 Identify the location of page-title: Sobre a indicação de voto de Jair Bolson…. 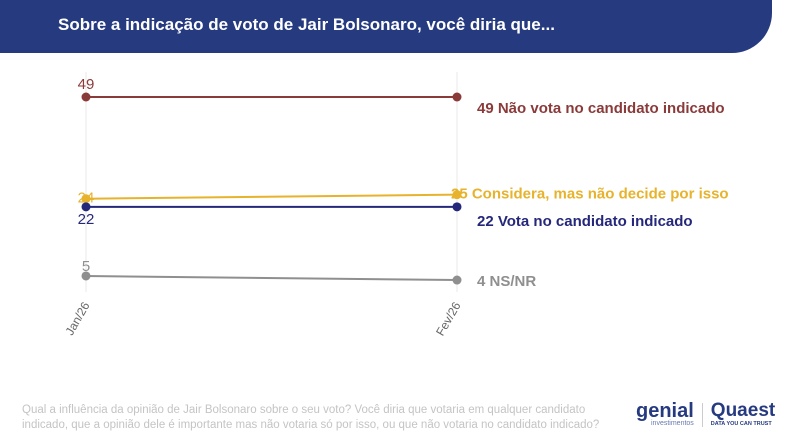
(306, 24).